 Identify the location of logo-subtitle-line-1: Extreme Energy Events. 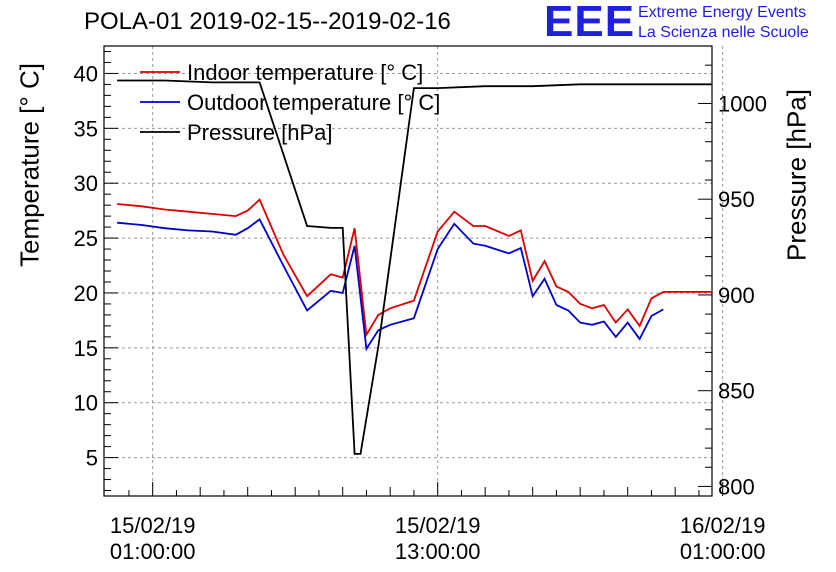
(722, 12).